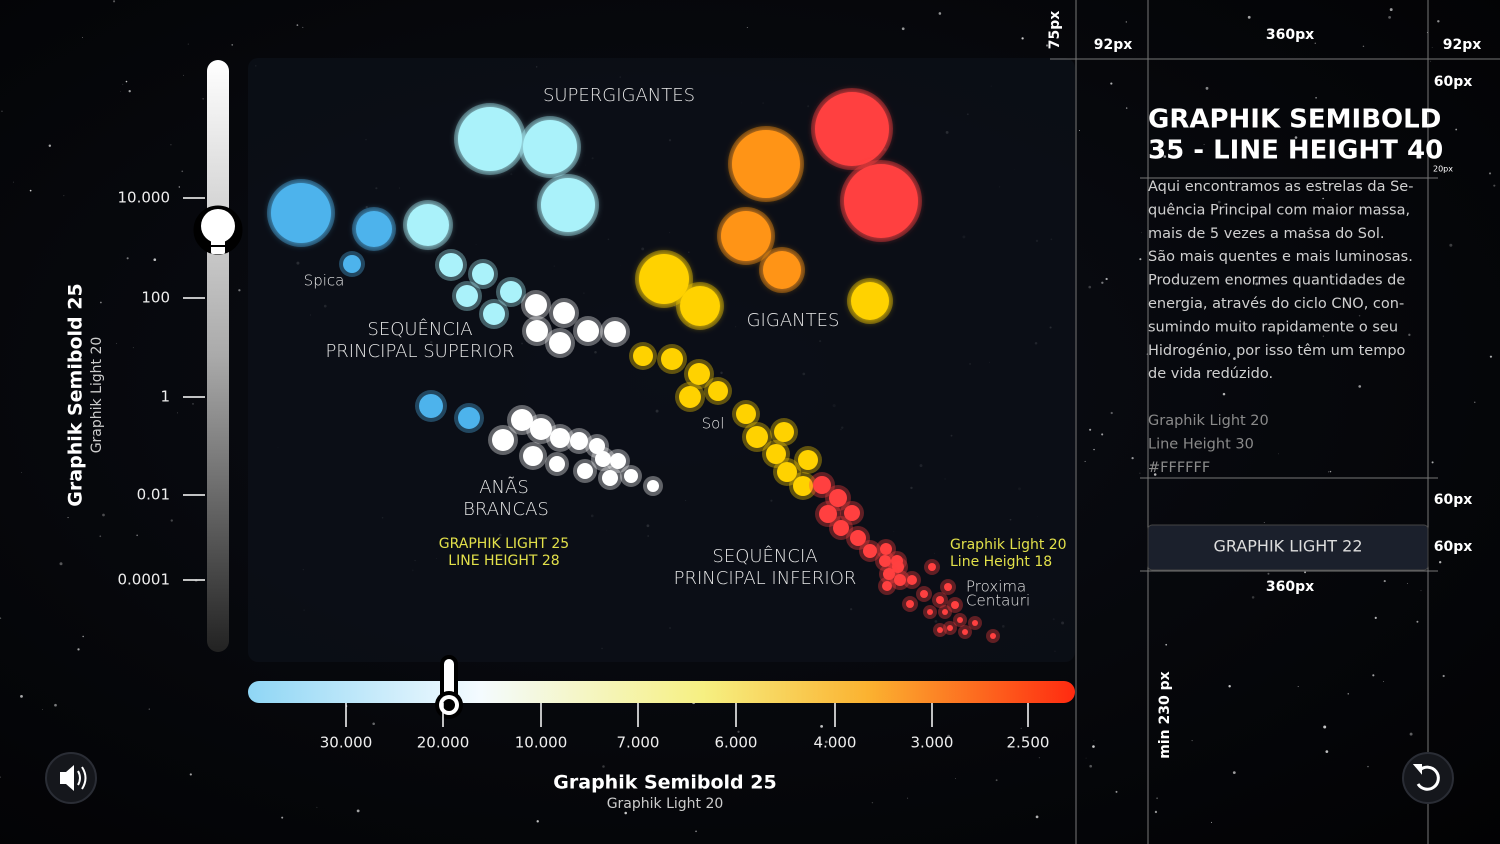  Describe the element at coordinates (1428, 778) in the screenshot. I see `reset-button` at that location.